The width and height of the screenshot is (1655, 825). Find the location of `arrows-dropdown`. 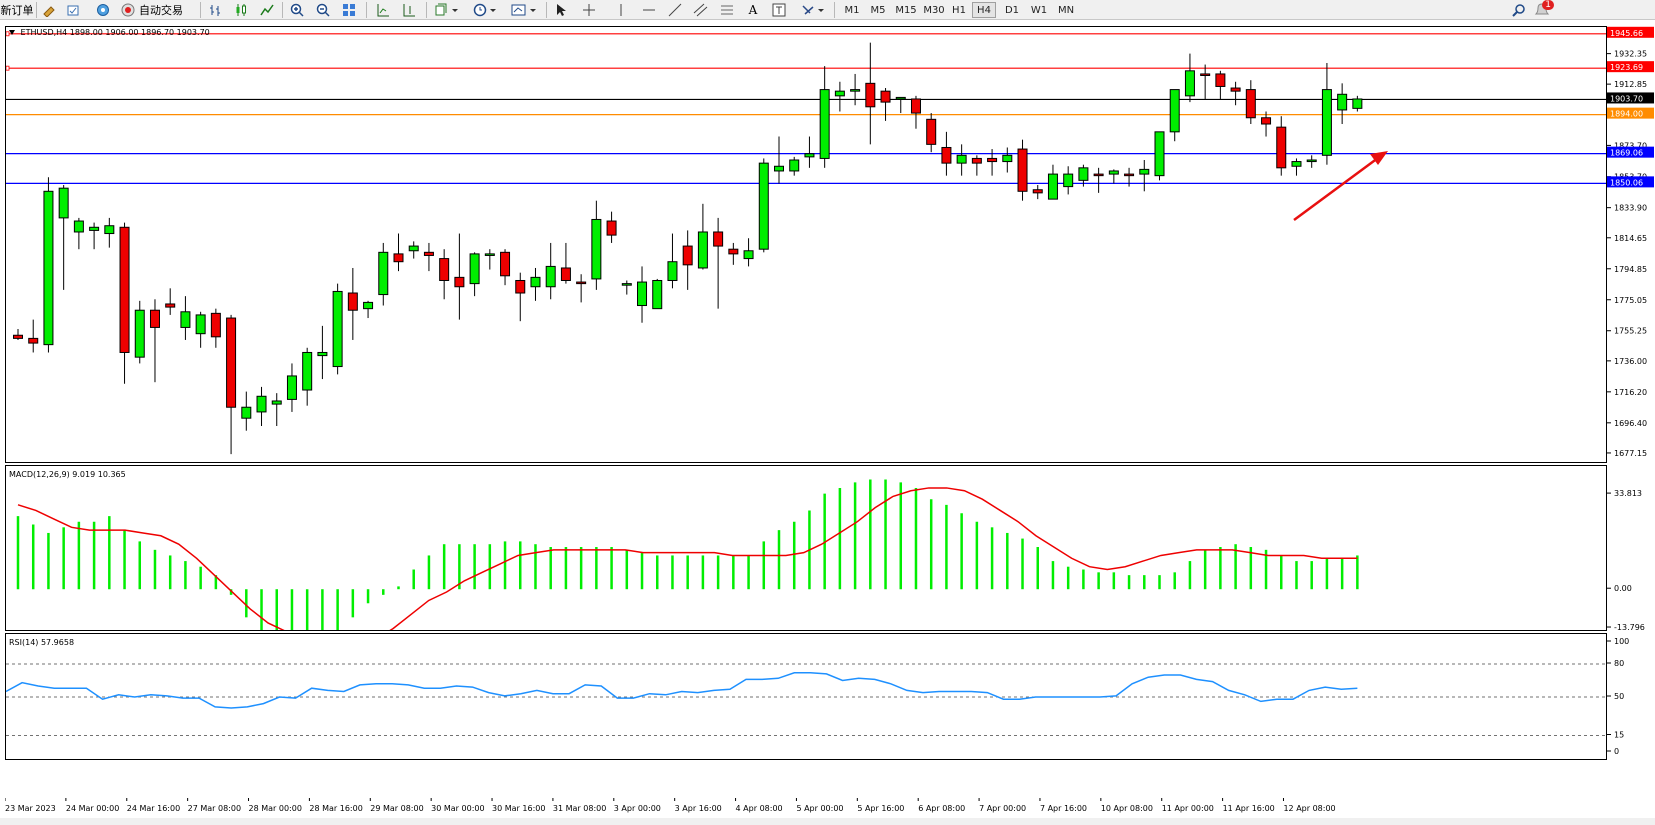

arrows-dropdown is located at coordinates (813, 10).